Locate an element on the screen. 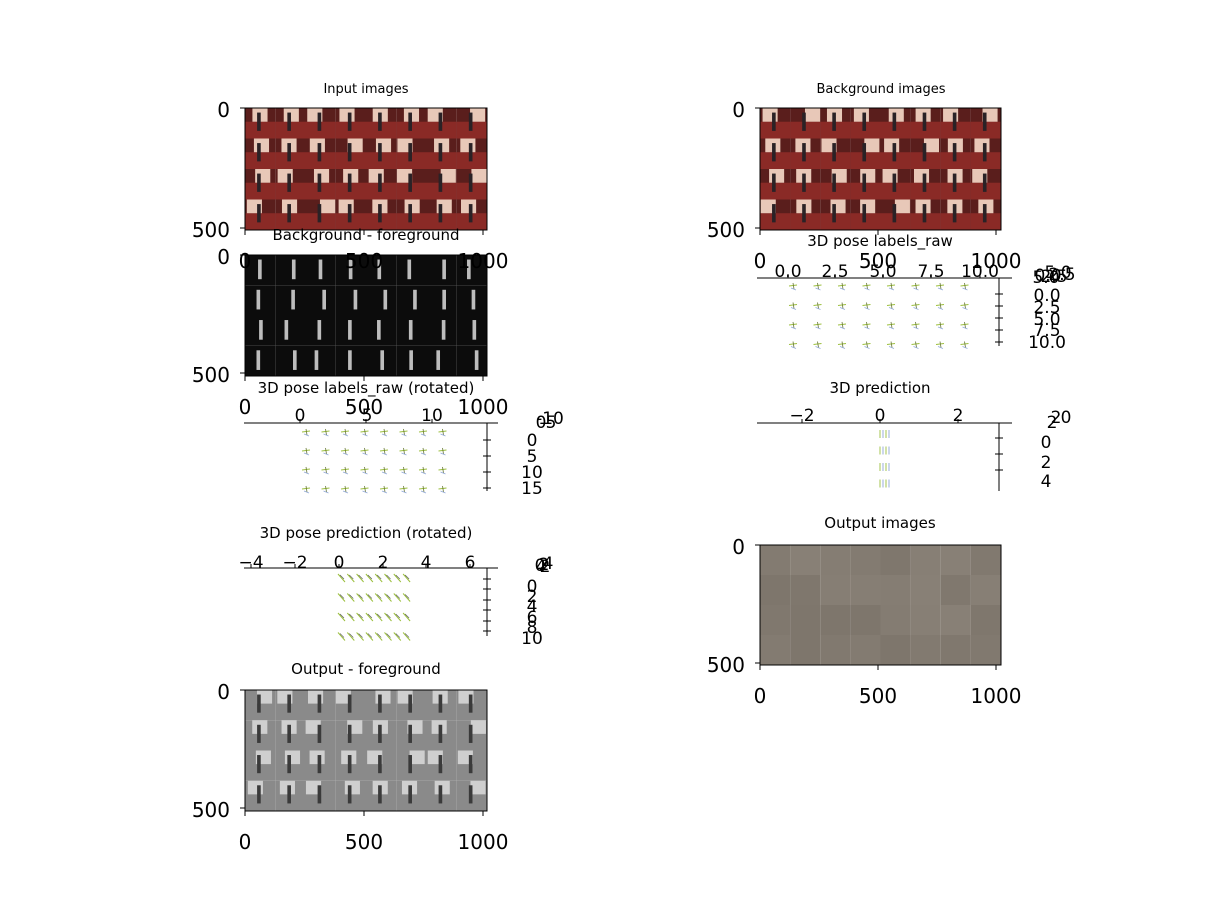 This screenshot has height=912, width=1216. x-tick-0: 0 is located at coordinates (880, 416).